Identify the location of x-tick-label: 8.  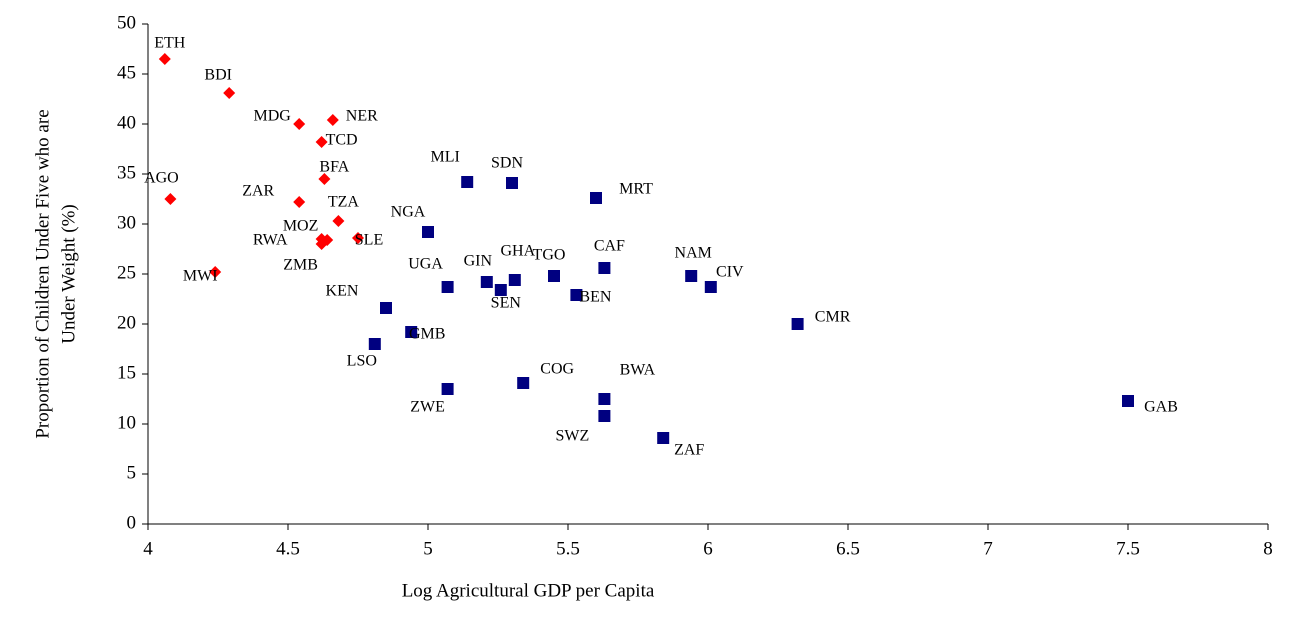
(1268, 548).